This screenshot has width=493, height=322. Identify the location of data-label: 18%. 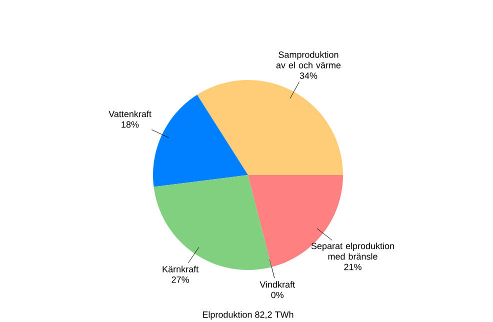
(130, 124).